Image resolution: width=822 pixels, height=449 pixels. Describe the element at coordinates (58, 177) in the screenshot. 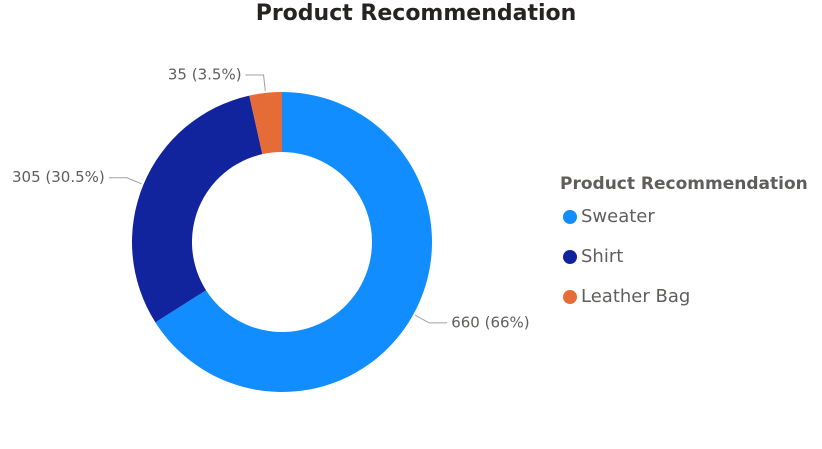

I see `data-label: 305 (30.5%)` at that location.